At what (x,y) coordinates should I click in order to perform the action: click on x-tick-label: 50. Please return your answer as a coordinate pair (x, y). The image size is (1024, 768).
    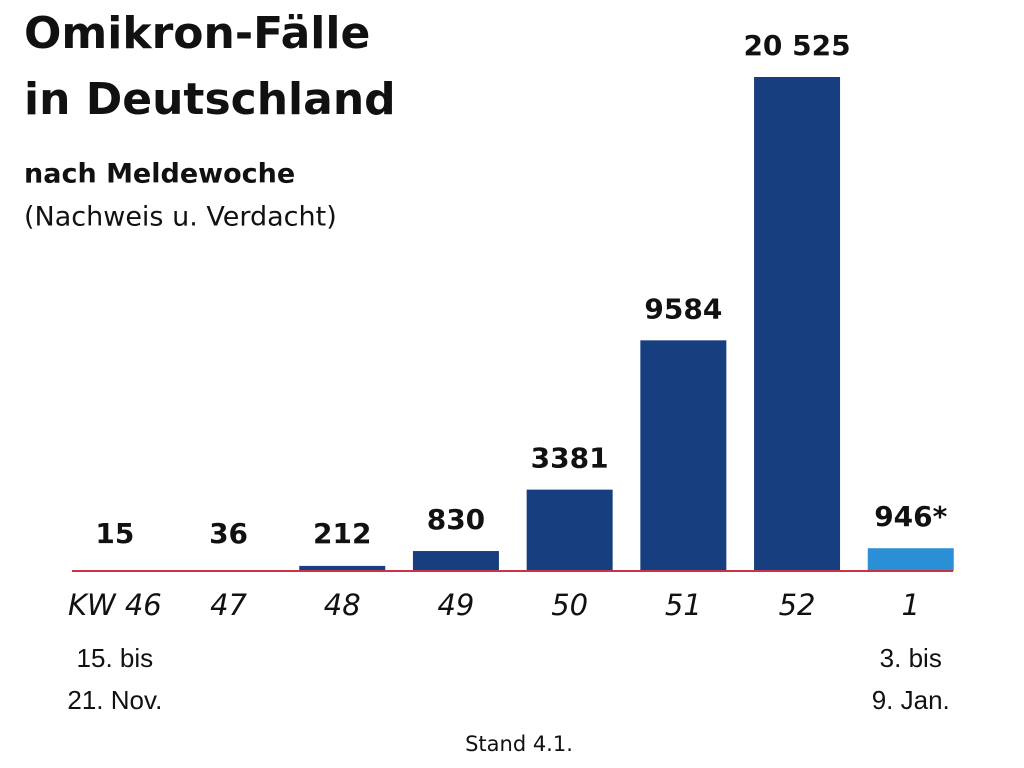
    Looking at the image, I should click on (569, 605).